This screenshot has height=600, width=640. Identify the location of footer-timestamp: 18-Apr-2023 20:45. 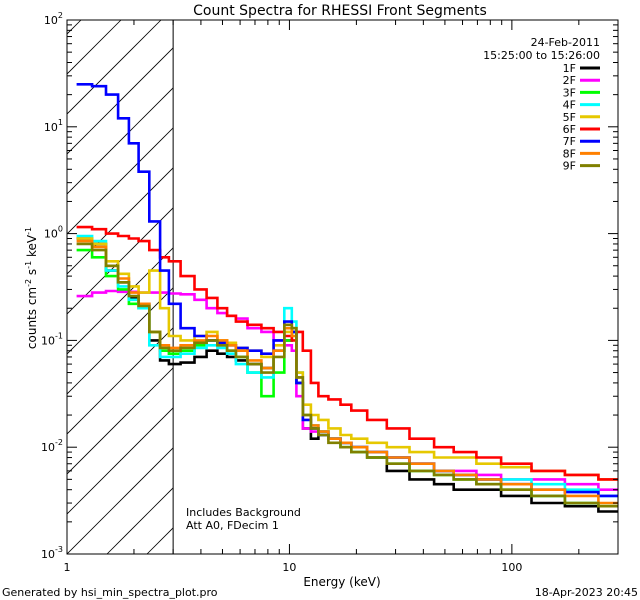
(586, 592).